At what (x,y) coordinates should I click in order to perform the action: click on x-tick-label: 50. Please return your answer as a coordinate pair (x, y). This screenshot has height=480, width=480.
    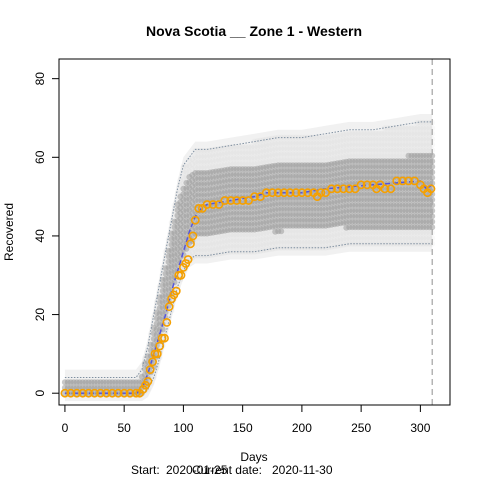
    Looking at the image, I should click on (124, 428).